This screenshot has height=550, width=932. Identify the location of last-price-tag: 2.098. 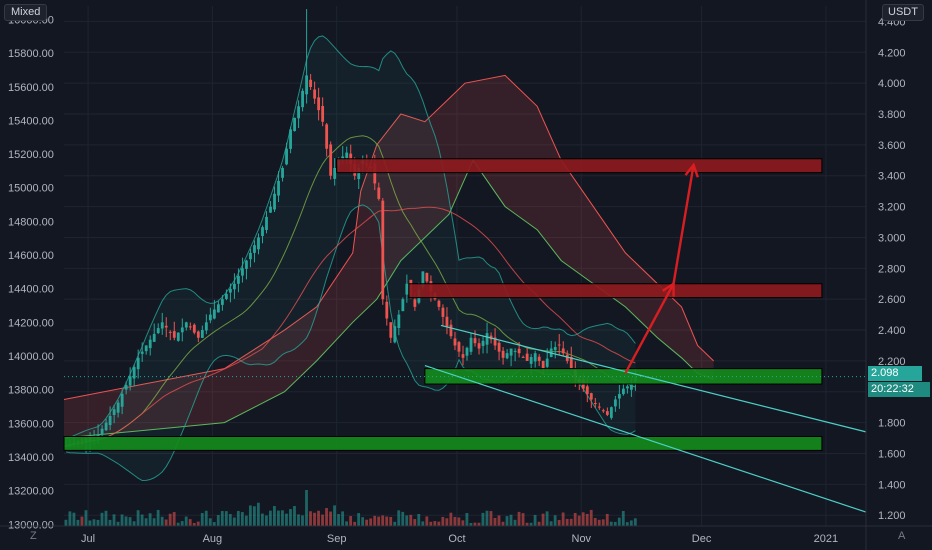
(895, 373).